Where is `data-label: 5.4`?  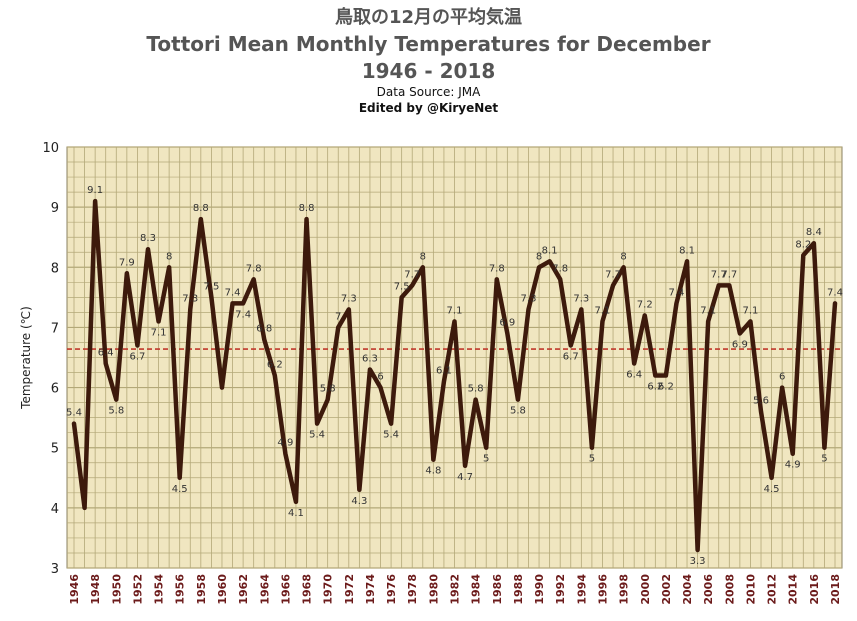
data-label: 5.4 is located at coordinates (74, 413).